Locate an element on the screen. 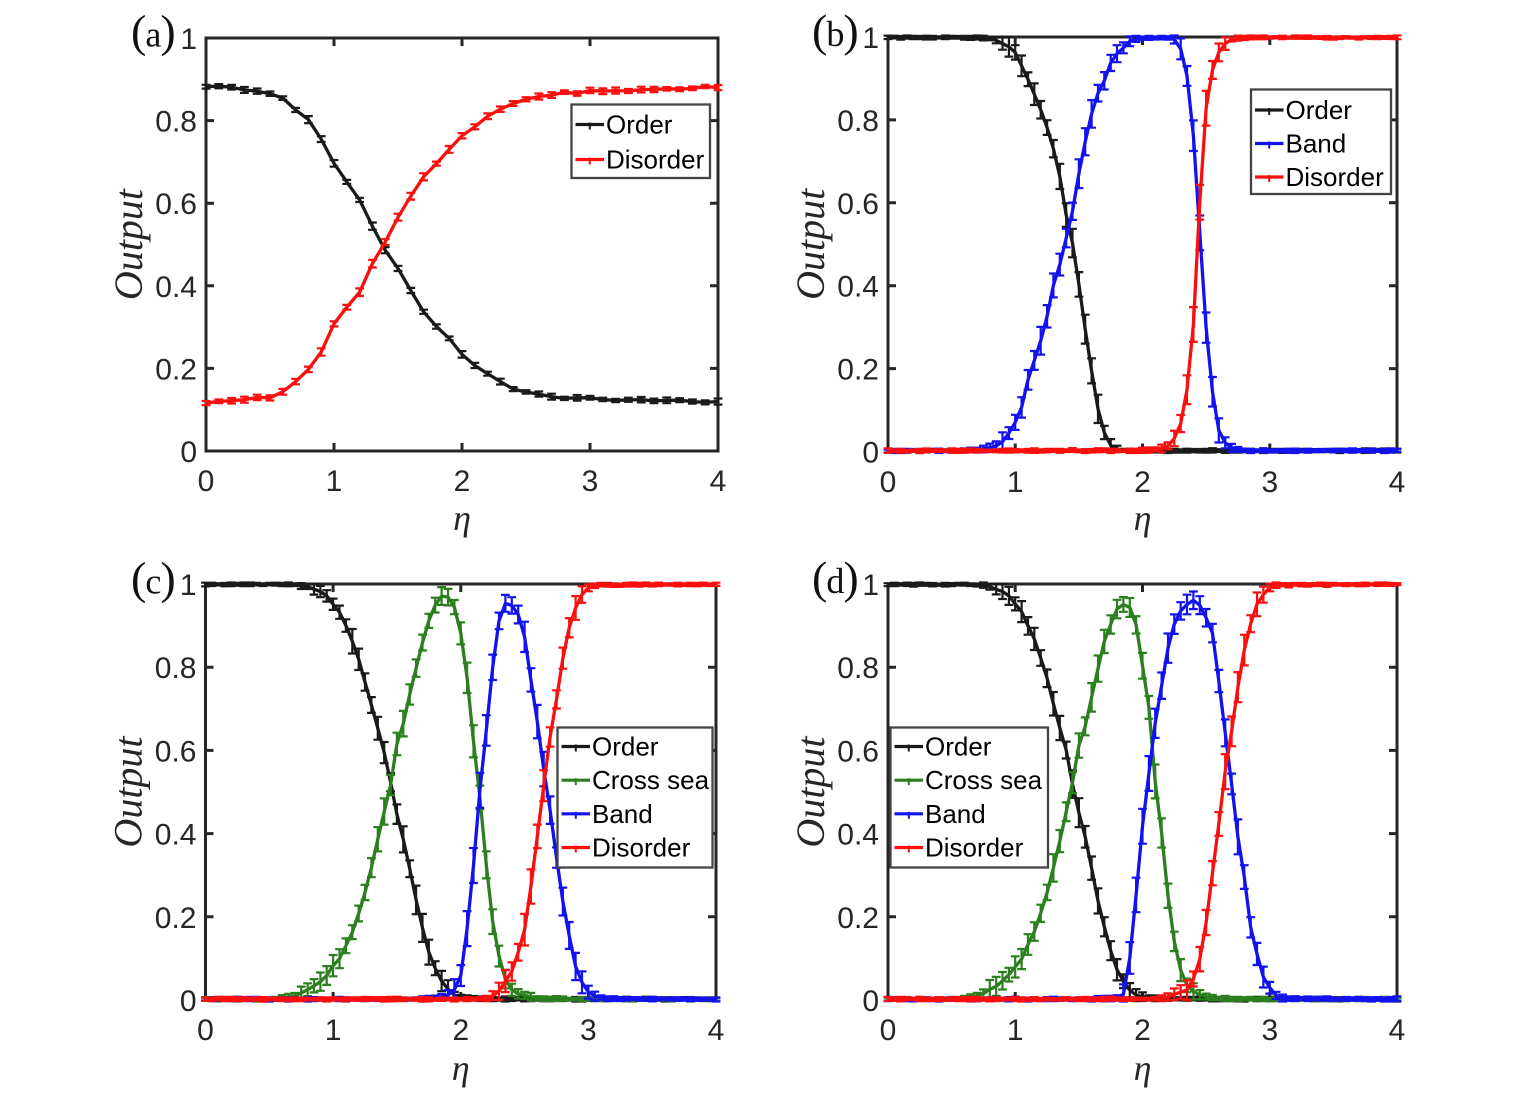 The image size is (1526, 1101). svg-text: (b) is located at coordinates (835, 30).